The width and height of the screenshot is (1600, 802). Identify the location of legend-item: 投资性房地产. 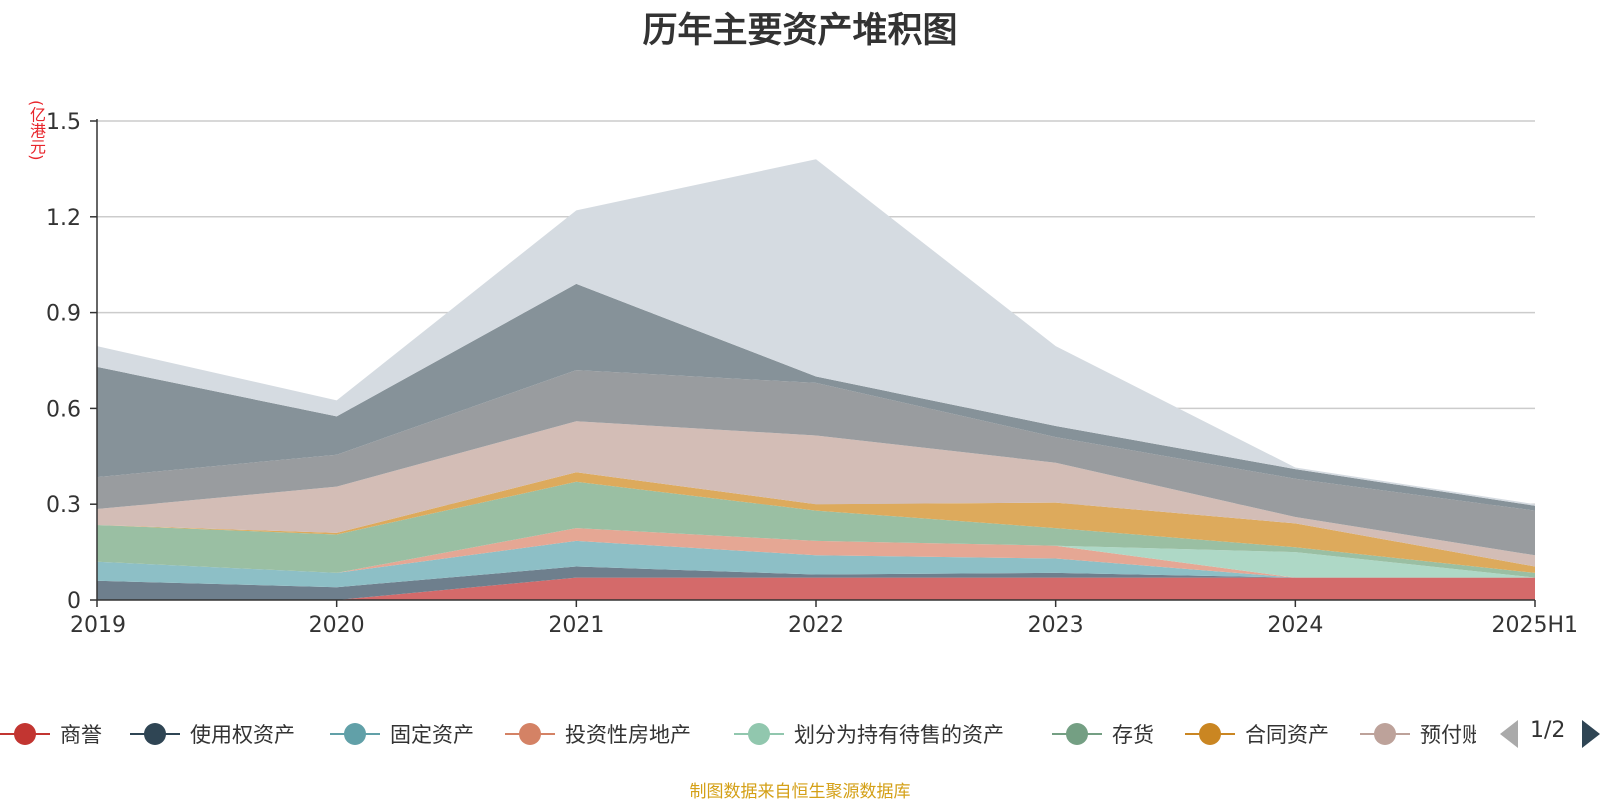
(598, 734).